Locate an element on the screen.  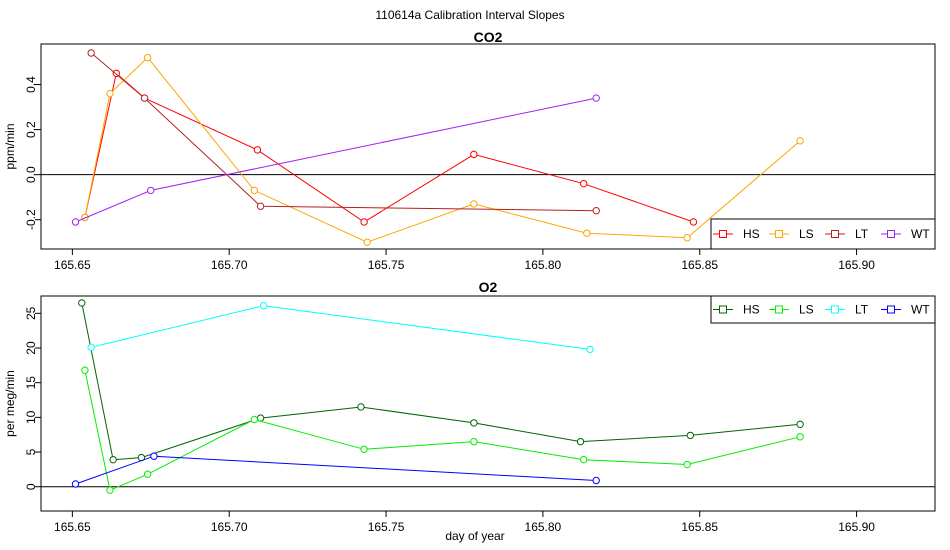
o2-y-axis-label: per meg/min is located at coordinates (10, 403).